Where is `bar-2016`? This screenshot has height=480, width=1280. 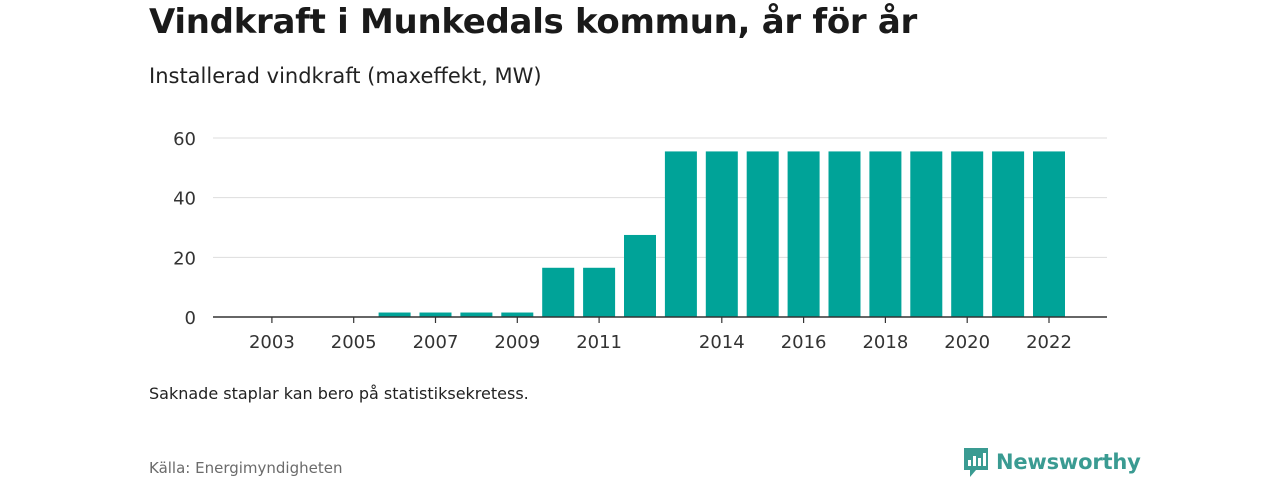
bar-2016 is located at coordinates (803, 234).